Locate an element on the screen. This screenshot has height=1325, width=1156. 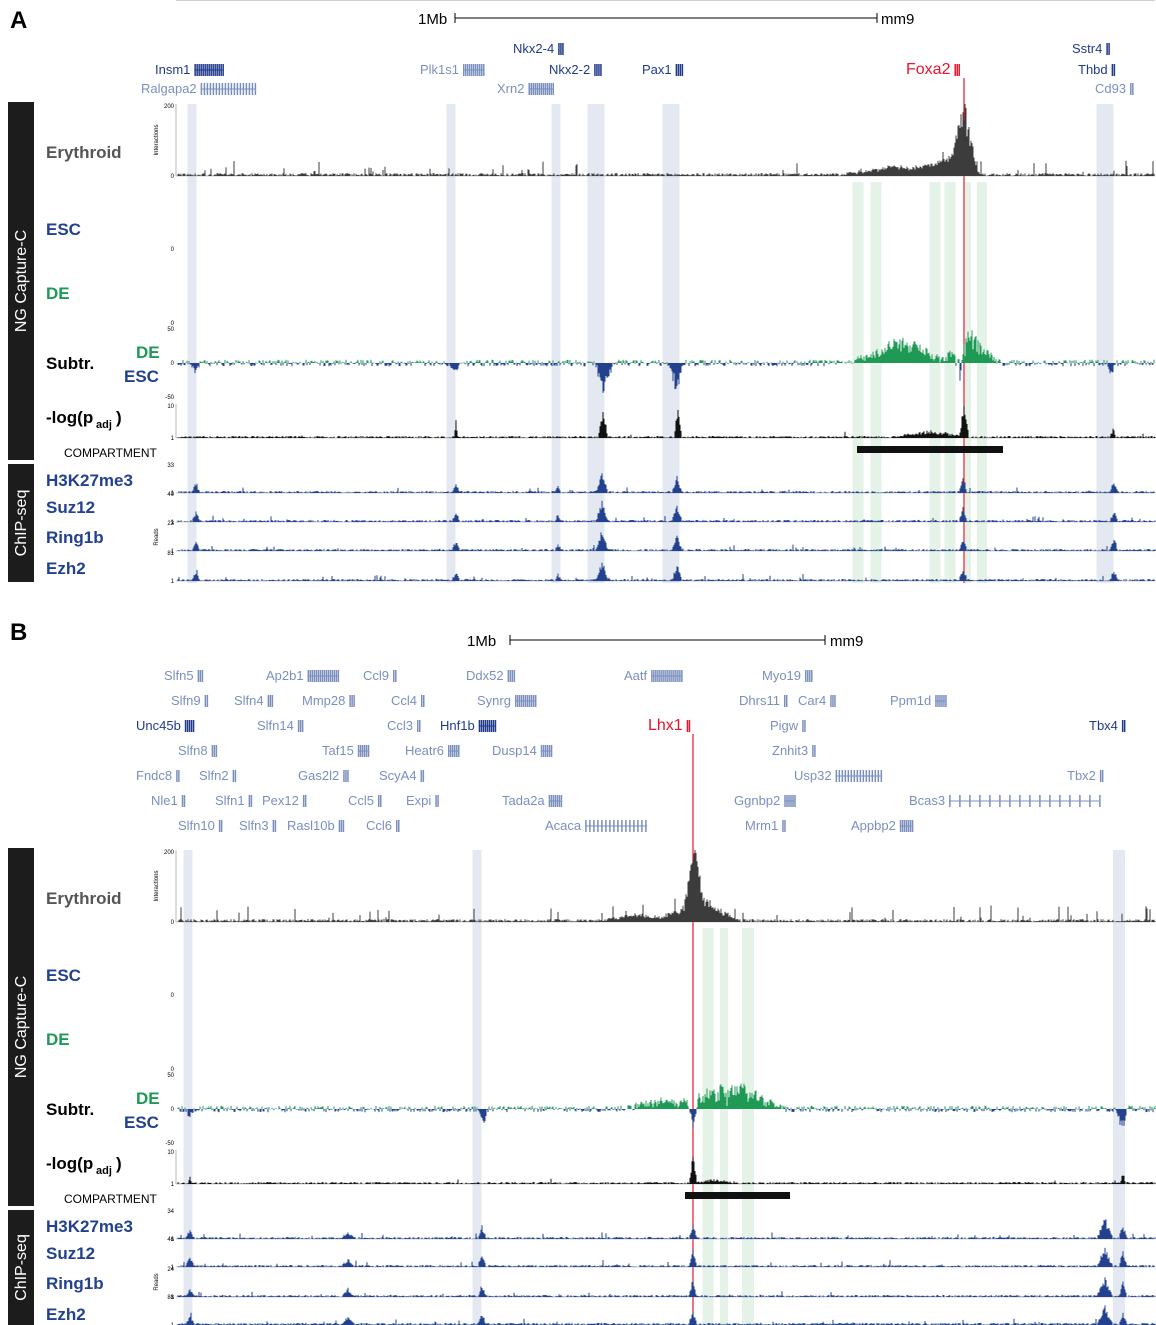
gene-label: Aatf is located at coordinates (636, 675).